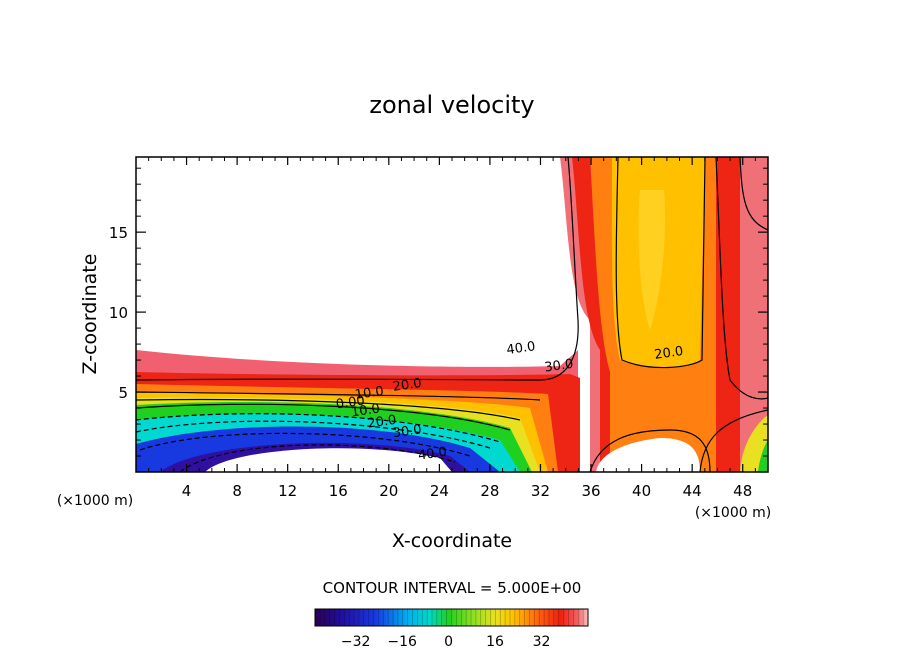 The image size is (904, 654). What do you see at coordinates (652, 260) in the screenshot?
I see `column-lightyellow` at bounding box center [652, 260].